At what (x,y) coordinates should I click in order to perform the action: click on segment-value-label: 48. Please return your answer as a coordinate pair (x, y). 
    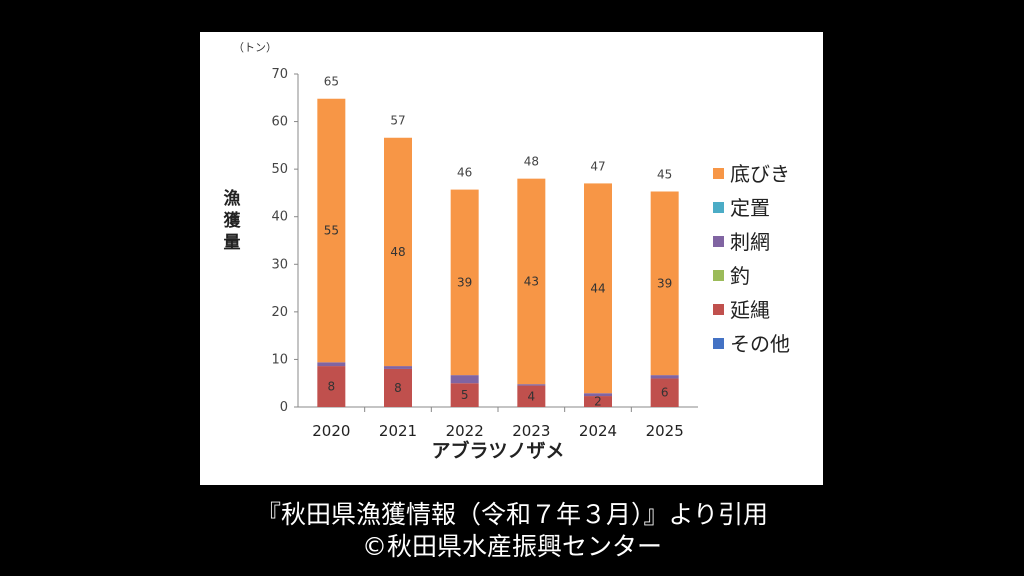
    Looking at the image, I should click on (397, 252).